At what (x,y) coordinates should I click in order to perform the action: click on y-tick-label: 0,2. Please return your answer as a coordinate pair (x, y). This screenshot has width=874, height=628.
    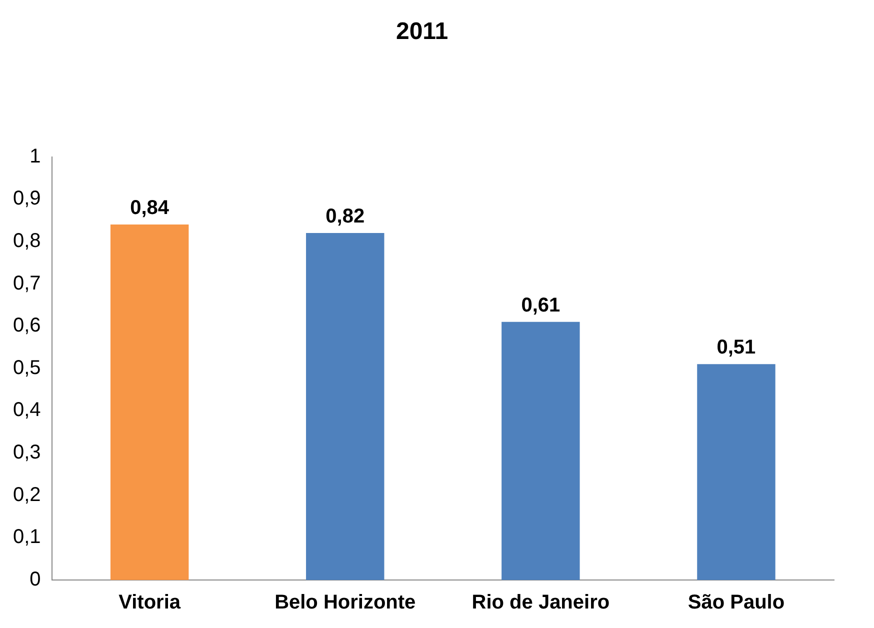
    Looking at the image, I should click on (26, 495).